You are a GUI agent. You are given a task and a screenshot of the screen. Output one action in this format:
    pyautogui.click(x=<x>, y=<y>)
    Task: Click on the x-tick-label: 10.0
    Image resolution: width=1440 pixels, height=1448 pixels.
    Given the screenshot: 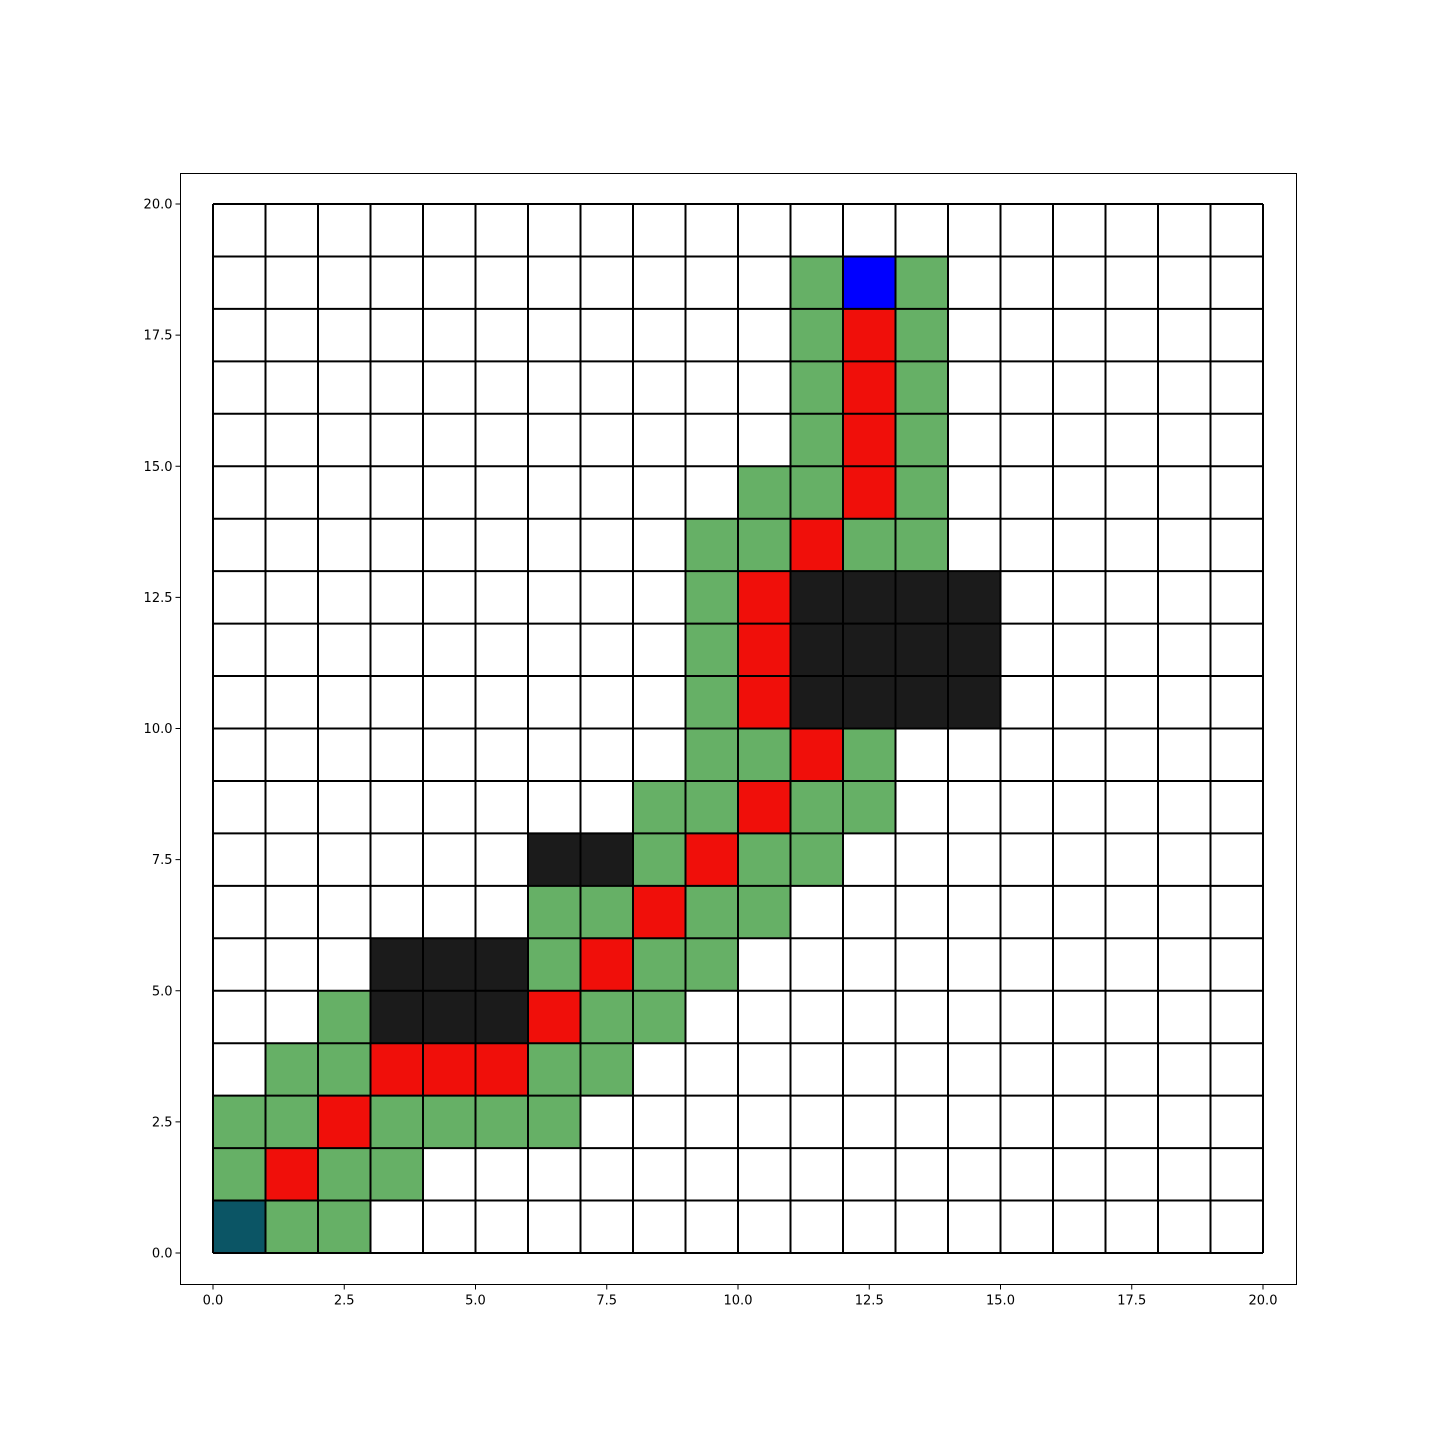 What is the action you would take?
    pyautogui.click(x=738, y=1301)
    